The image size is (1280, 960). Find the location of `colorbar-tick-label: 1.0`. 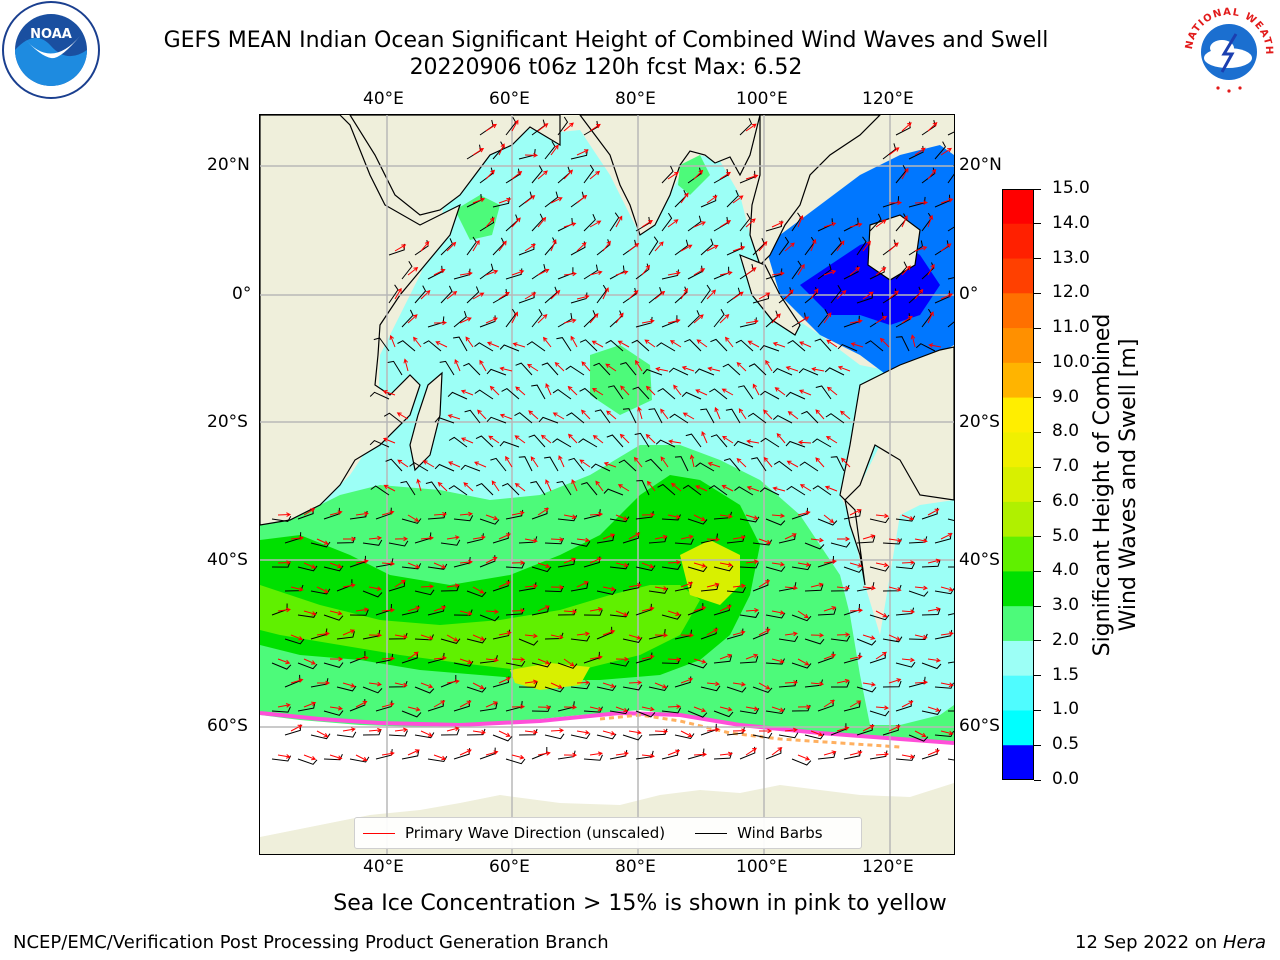

colorbar-tick-label: 1.0 is located at coordinates (1066, 709).